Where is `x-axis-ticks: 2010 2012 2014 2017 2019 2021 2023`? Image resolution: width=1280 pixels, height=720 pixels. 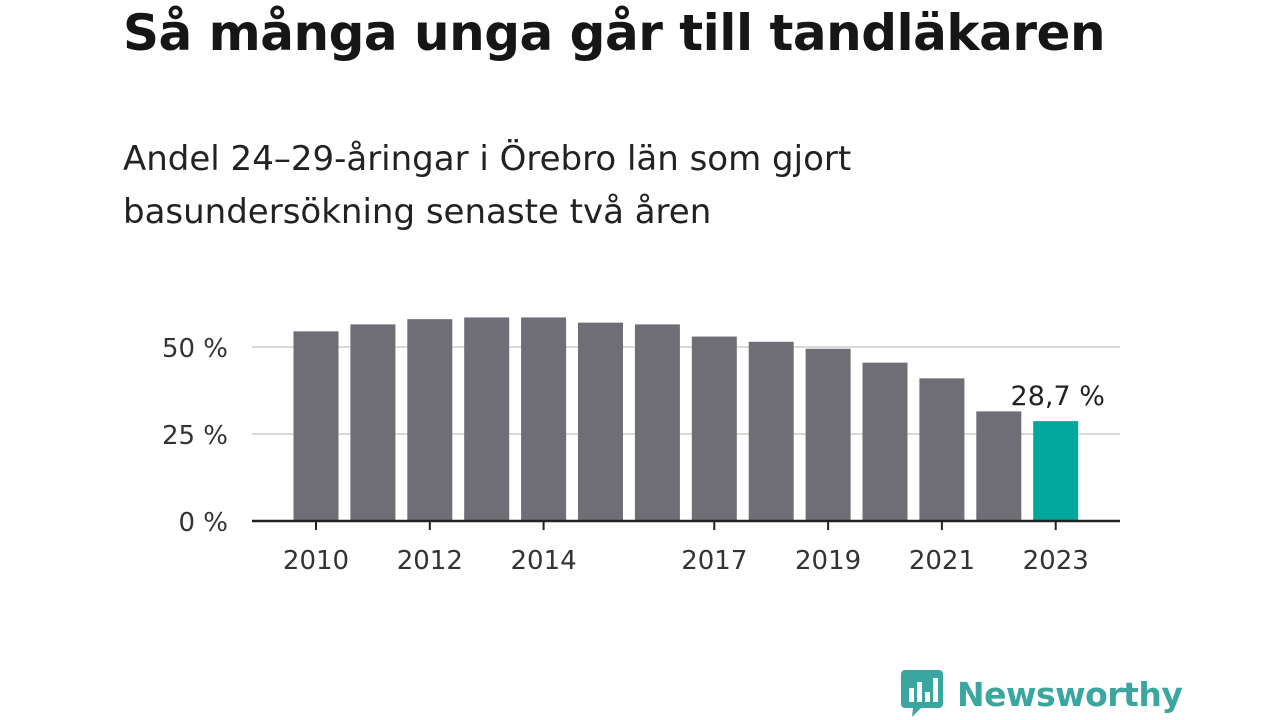
x-axis-ticks: 2010 2012 2014 2017 2019 2021 2023 is located at coordinates (686, 547).